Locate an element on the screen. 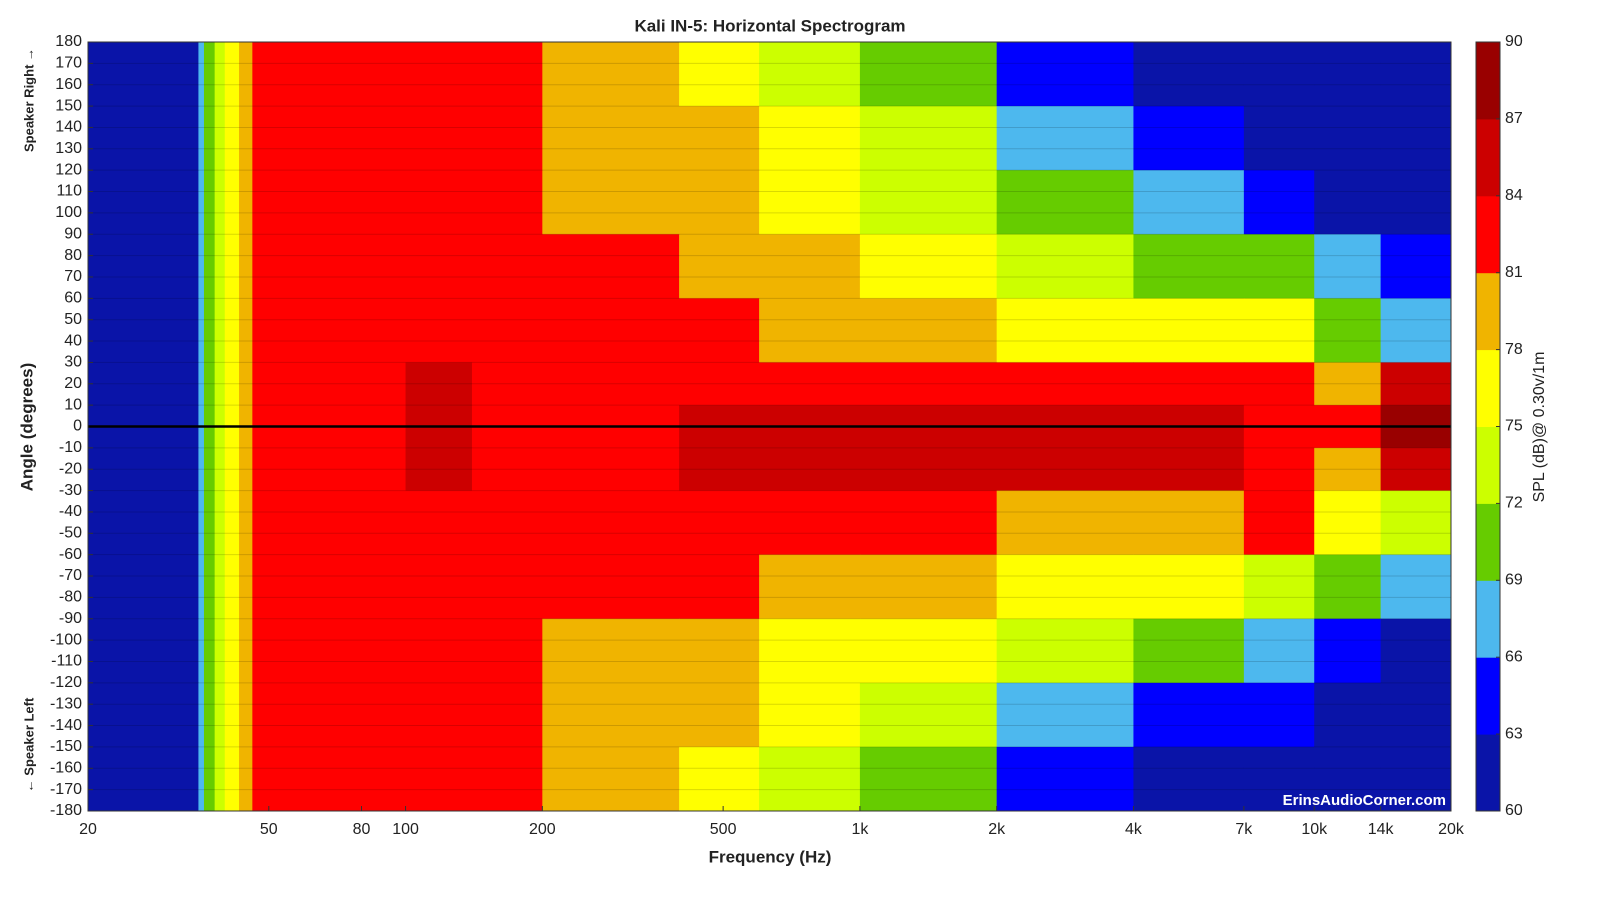 This screenshot has height=905, width=1600. y-tick-label: 170 is located at coordinates (68, 63).